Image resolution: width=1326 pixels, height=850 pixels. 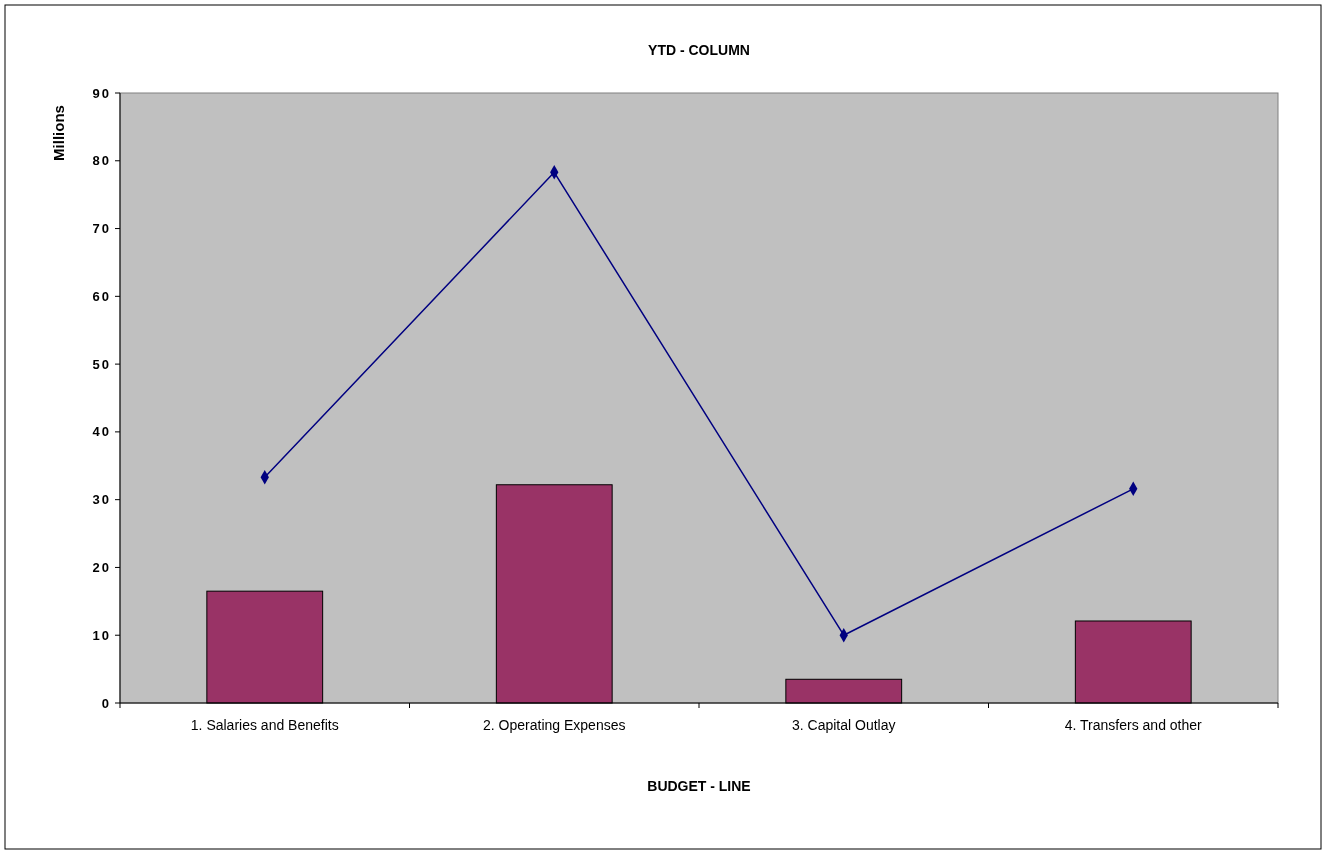 I want to click on y-tick-label: 0, so click(x=106, y=703).